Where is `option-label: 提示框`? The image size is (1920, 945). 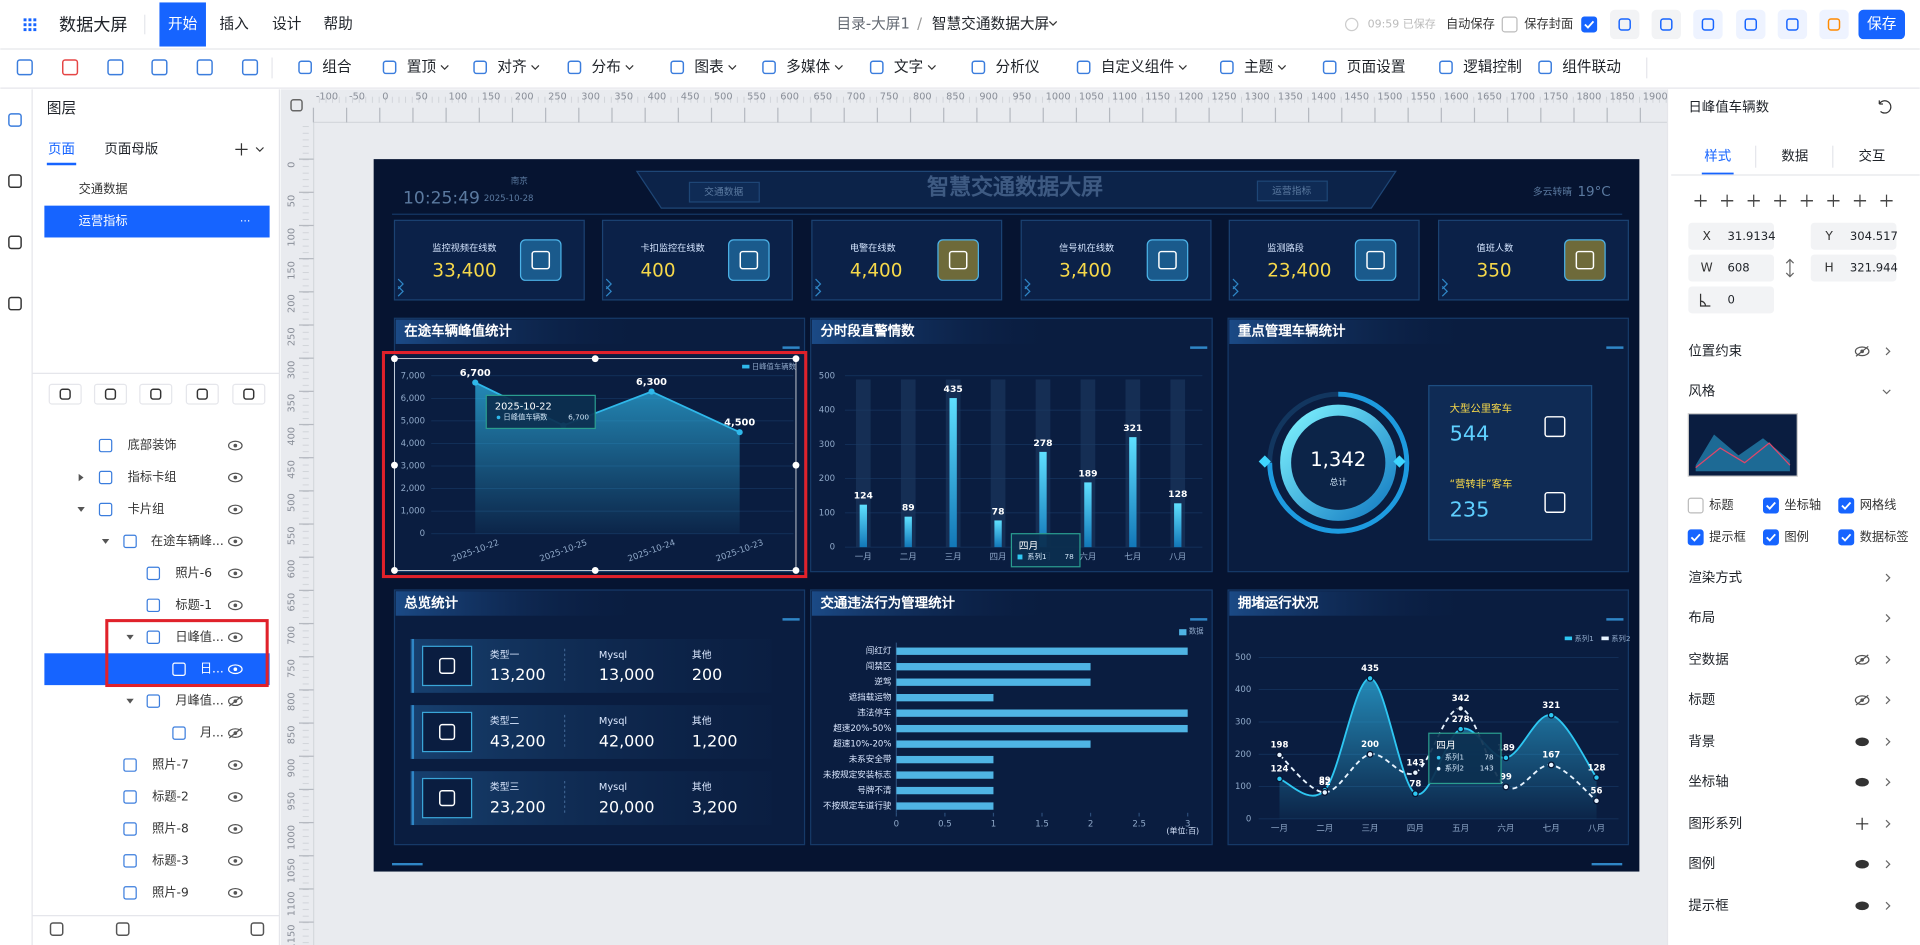 option-label: 提示框 is located at coordinates (1727, 536).